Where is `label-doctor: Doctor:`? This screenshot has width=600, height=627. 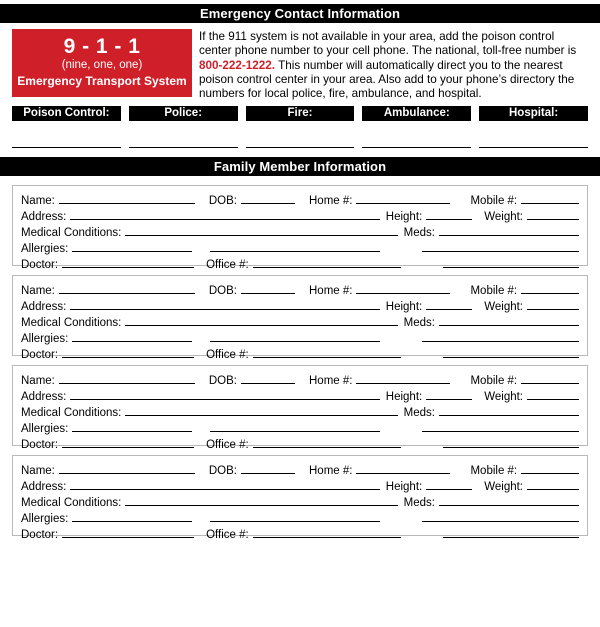
label-doctor: Doctor: is located at coordinates (40, 445).